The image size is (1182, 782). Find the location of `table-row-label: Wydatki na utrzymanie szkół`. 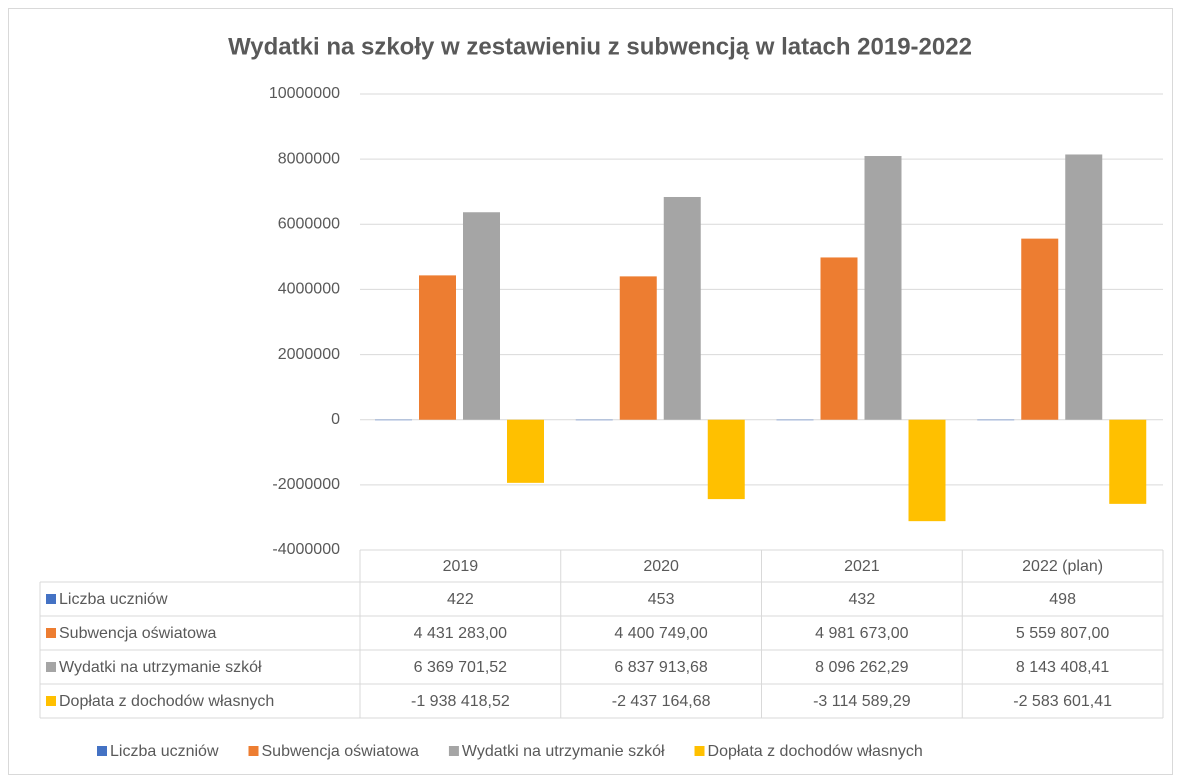

table-row-label: Wydatki na utrzymanie szkół is located at coordinates (160, 667).